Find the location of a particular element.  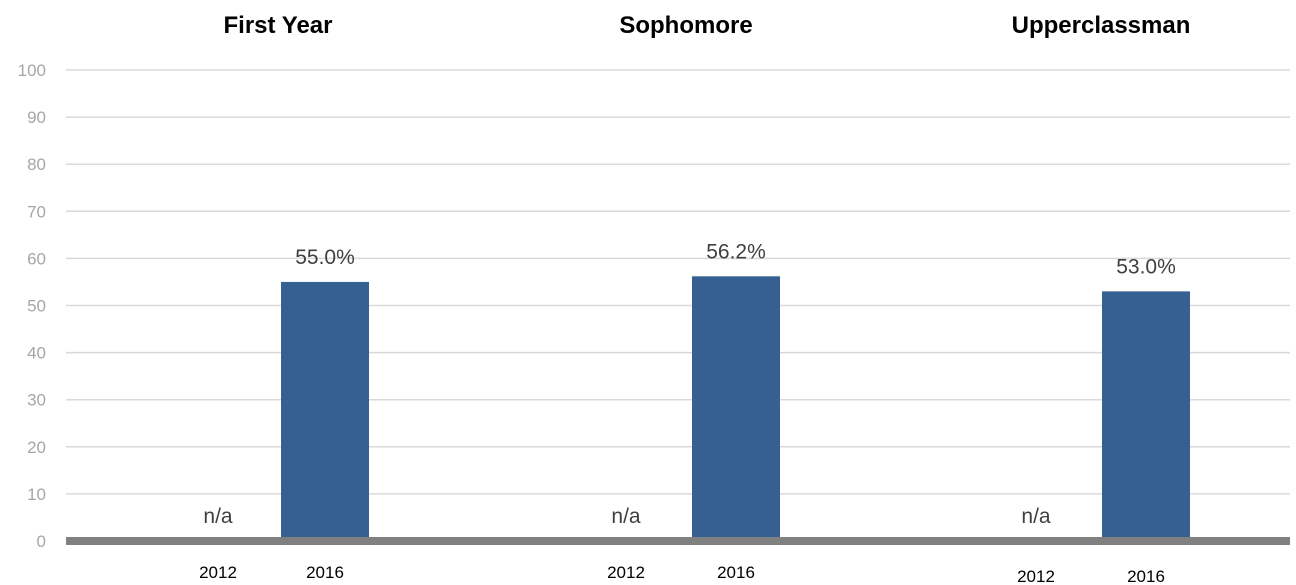

y-tick-label: 10 is located at coordinates (36, 494).